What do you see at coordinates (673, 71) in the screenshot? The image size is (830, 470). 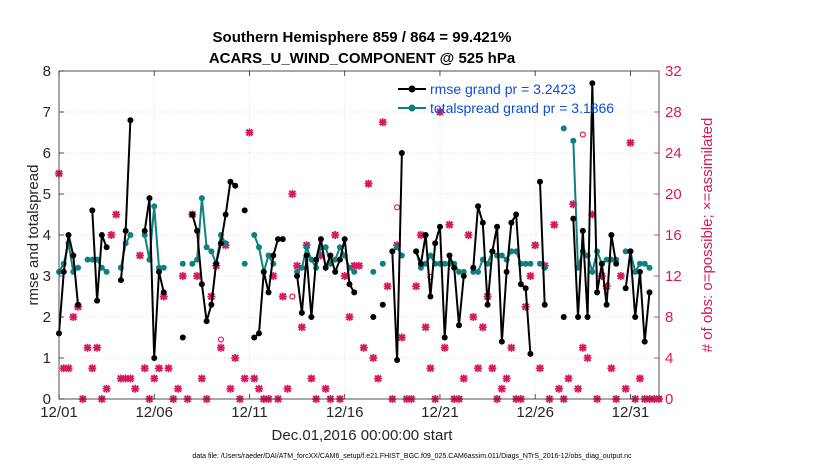 I see `y-right-tick-label: 32` at bounding box center [673, 71].